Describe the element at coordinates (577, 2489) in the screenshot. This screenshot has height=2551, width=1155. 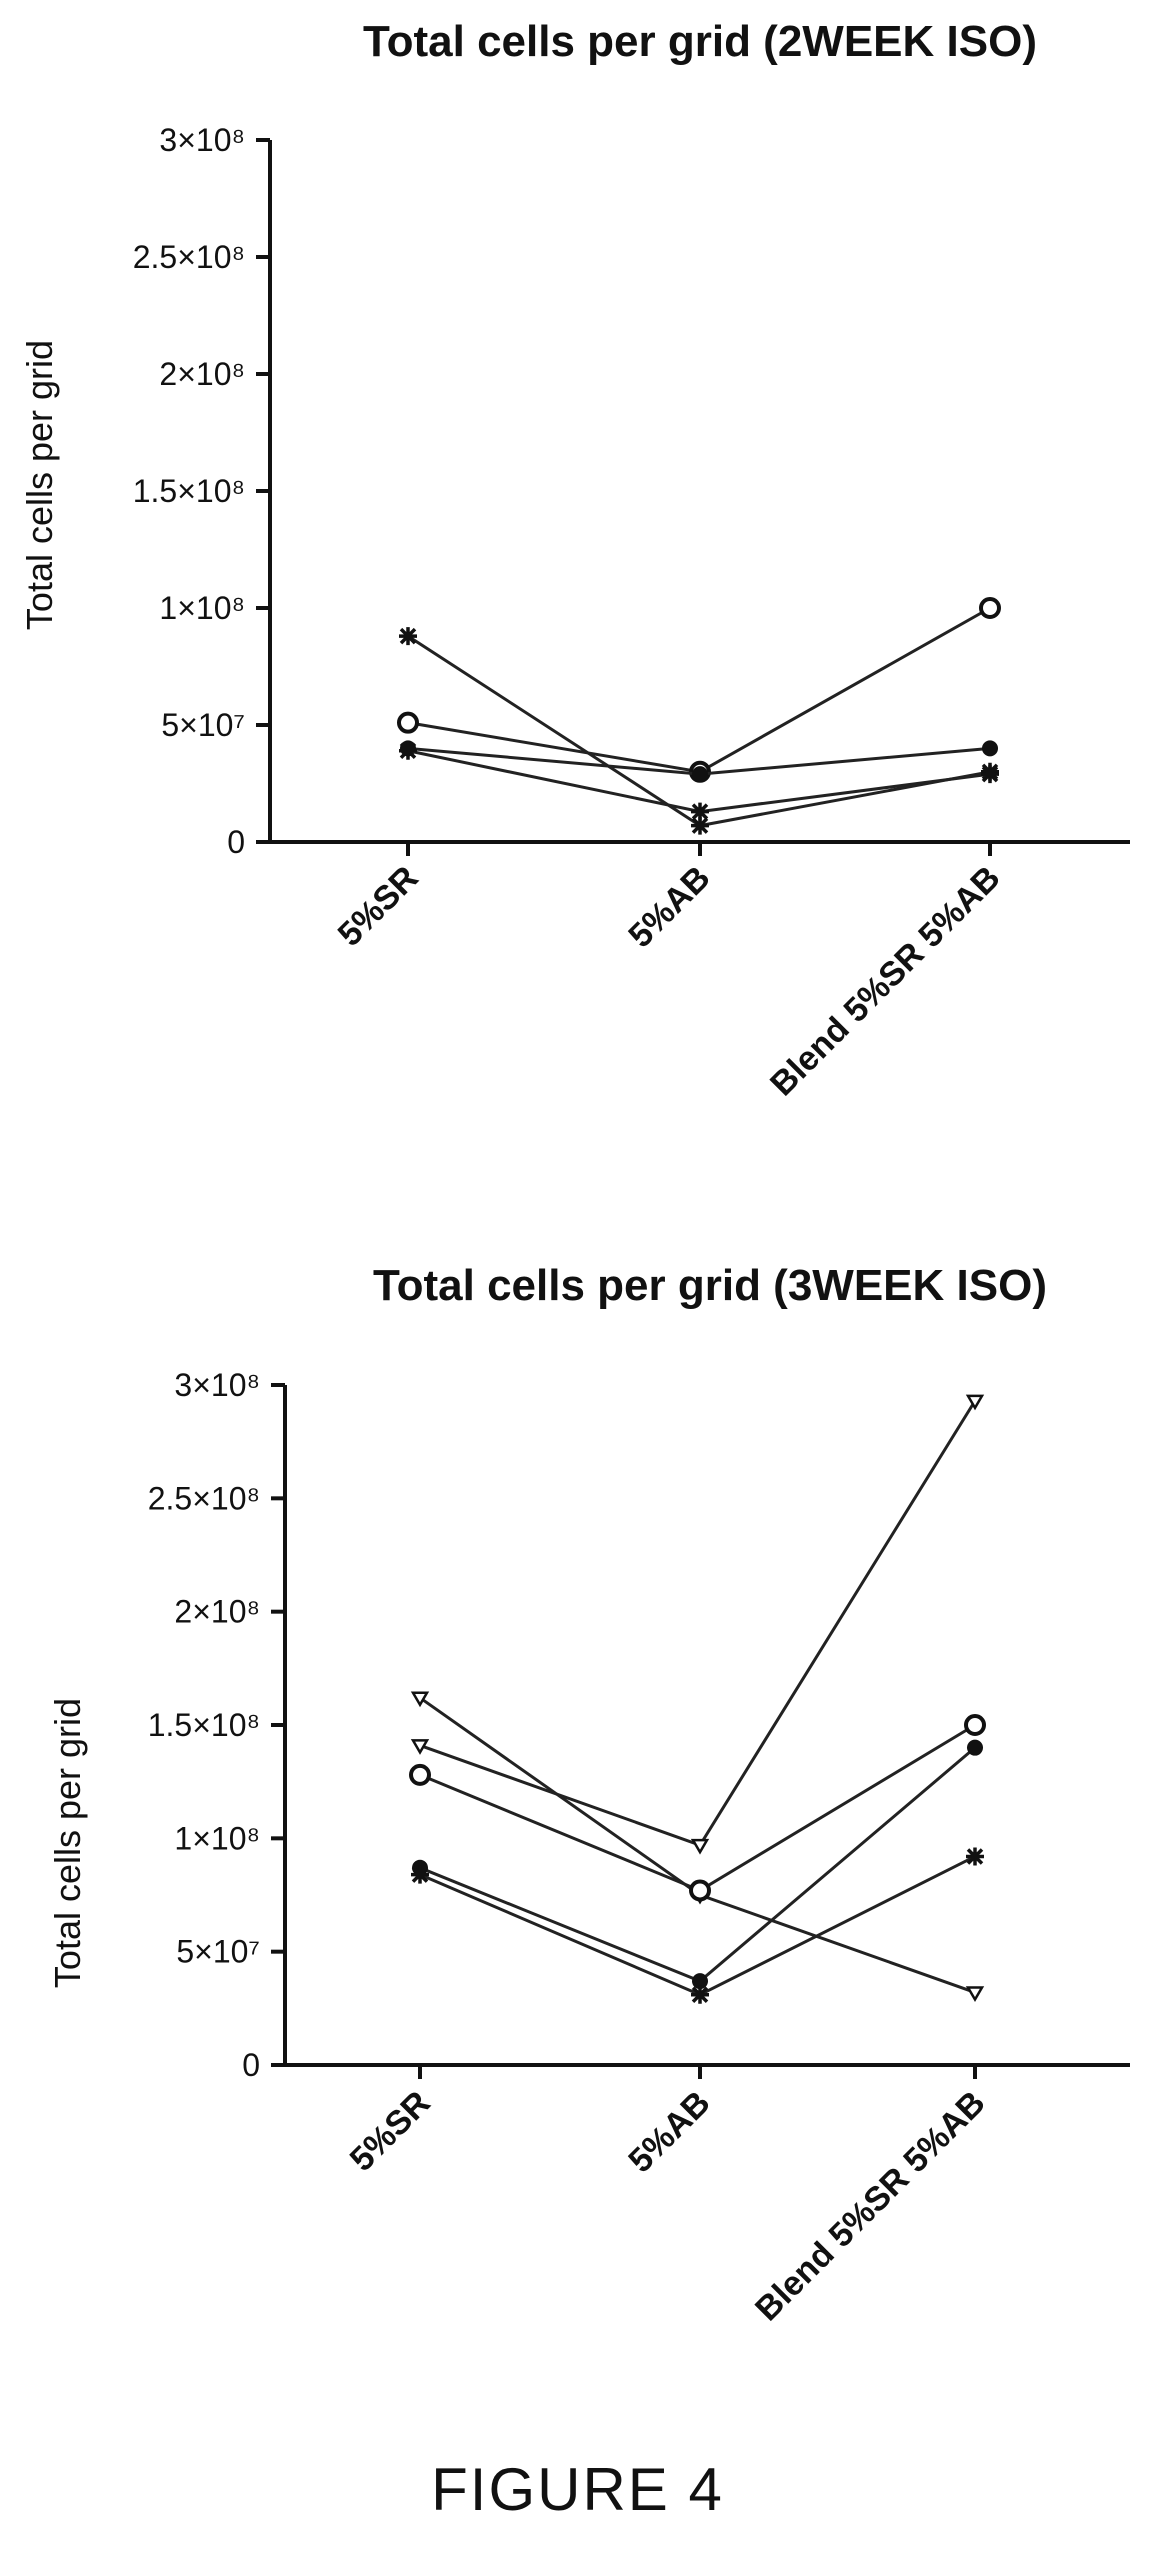
I see `figure-label: FIGURE 4` at that location.